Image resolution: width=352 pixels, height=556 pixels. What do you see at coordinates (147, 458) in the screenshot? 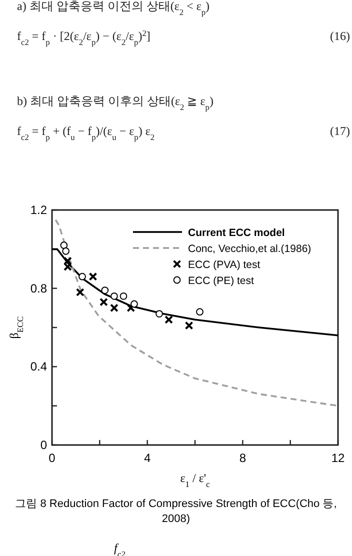
I see `x-tick-label: 4` at bounding box center [147, 458].